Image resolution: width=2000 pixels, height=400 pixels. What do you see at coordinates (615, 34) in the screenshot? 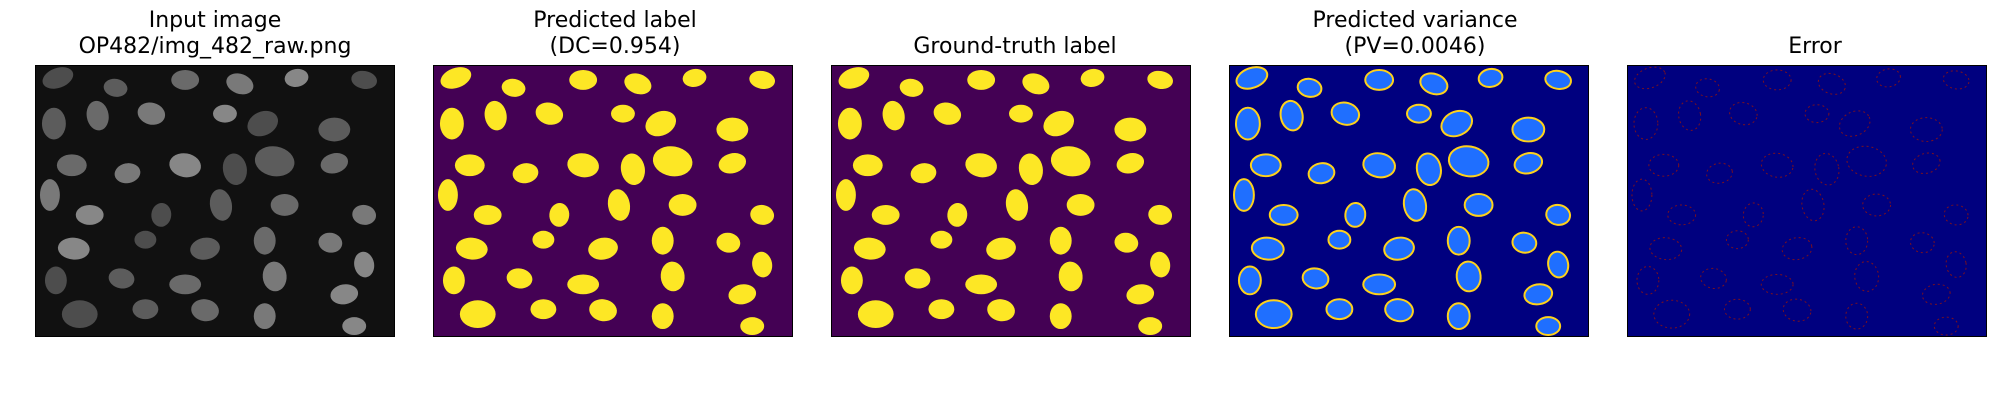
I see `panel-title-predicted-label: Predicted label (DC=0.954)` at bounding box center [615, 34].